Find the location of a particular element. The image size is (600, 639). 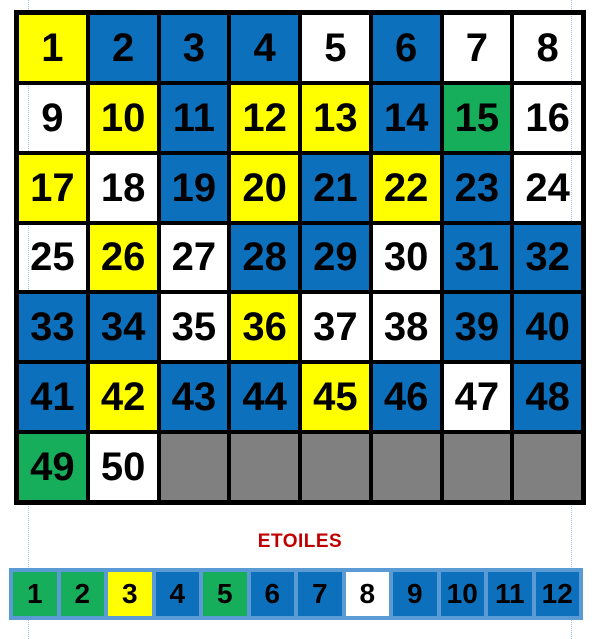

grid-cell-21: 21 is located at coordinates (335, 187).